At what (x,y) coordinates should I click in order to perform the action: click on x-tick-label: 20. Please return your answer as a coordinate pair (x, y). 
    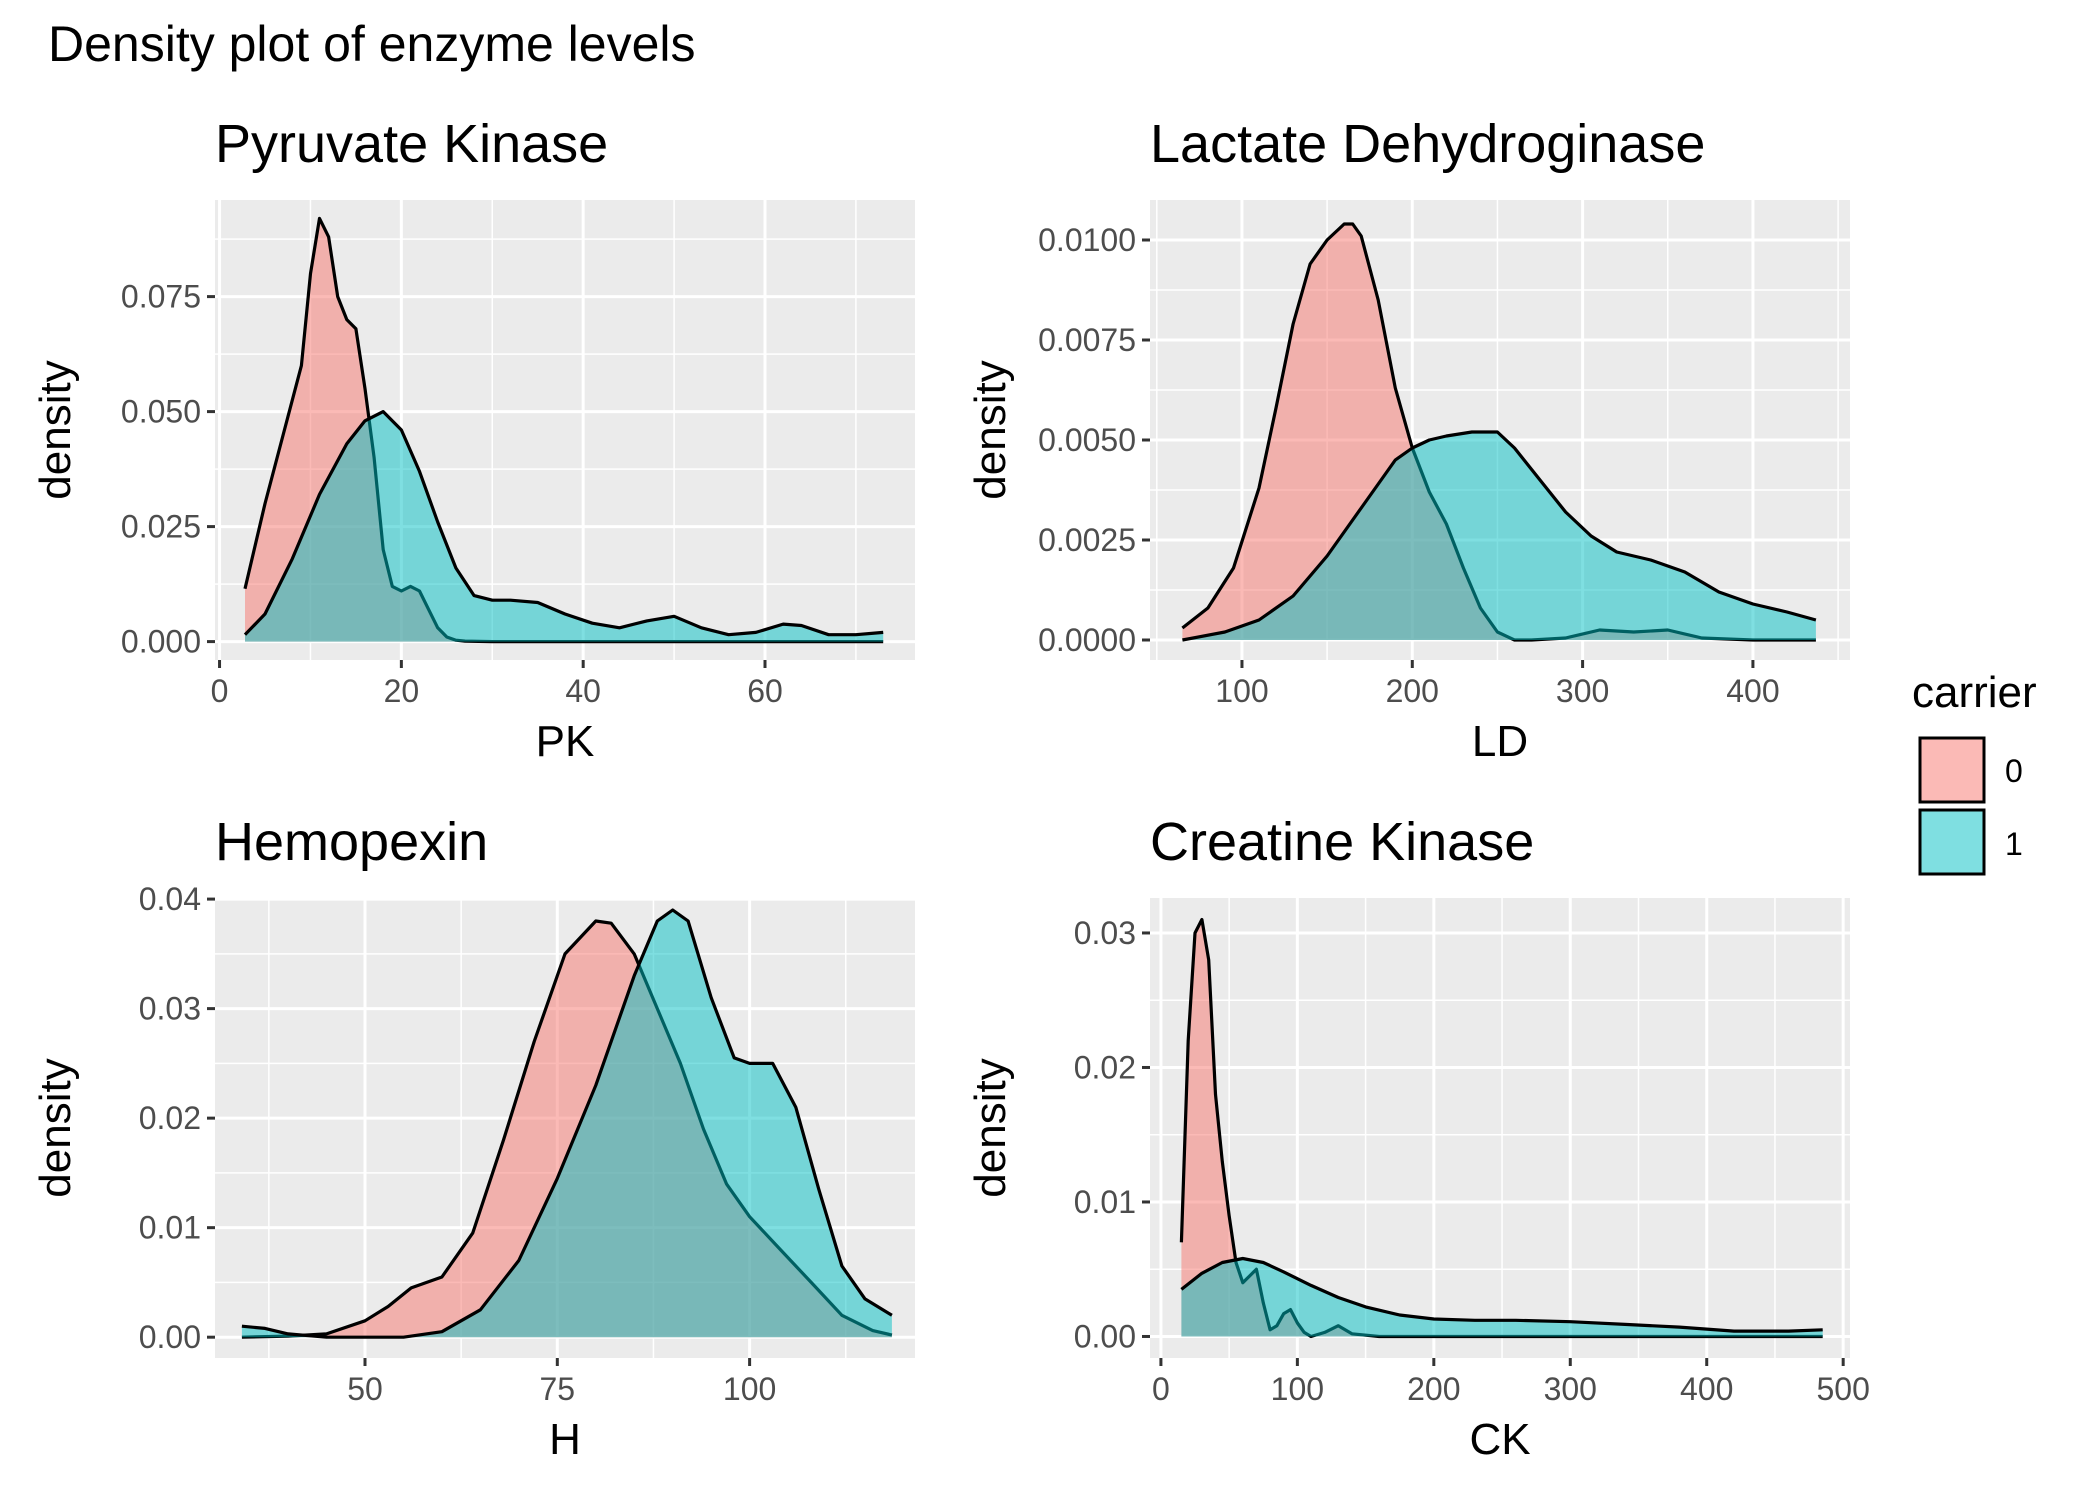
    Looking at the image, I should click on (402, 691).